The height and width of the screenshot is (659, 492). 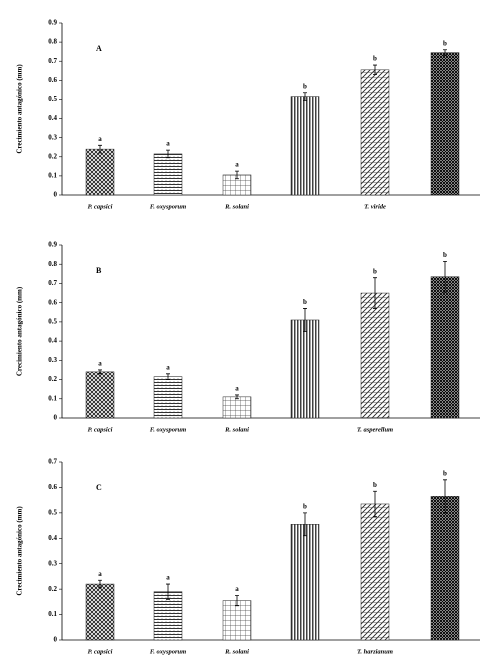 I want to click on x-tick-label: T. harzianum, so click(x=375, y=651).